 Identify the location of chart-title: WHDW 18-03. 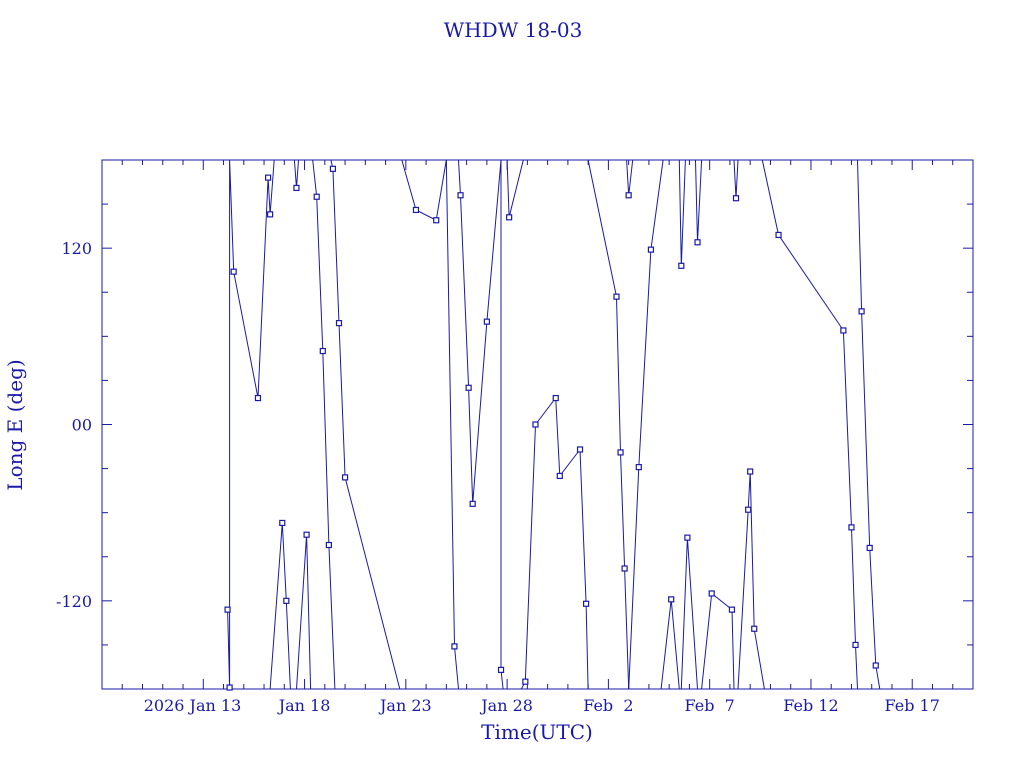
(513, 30).